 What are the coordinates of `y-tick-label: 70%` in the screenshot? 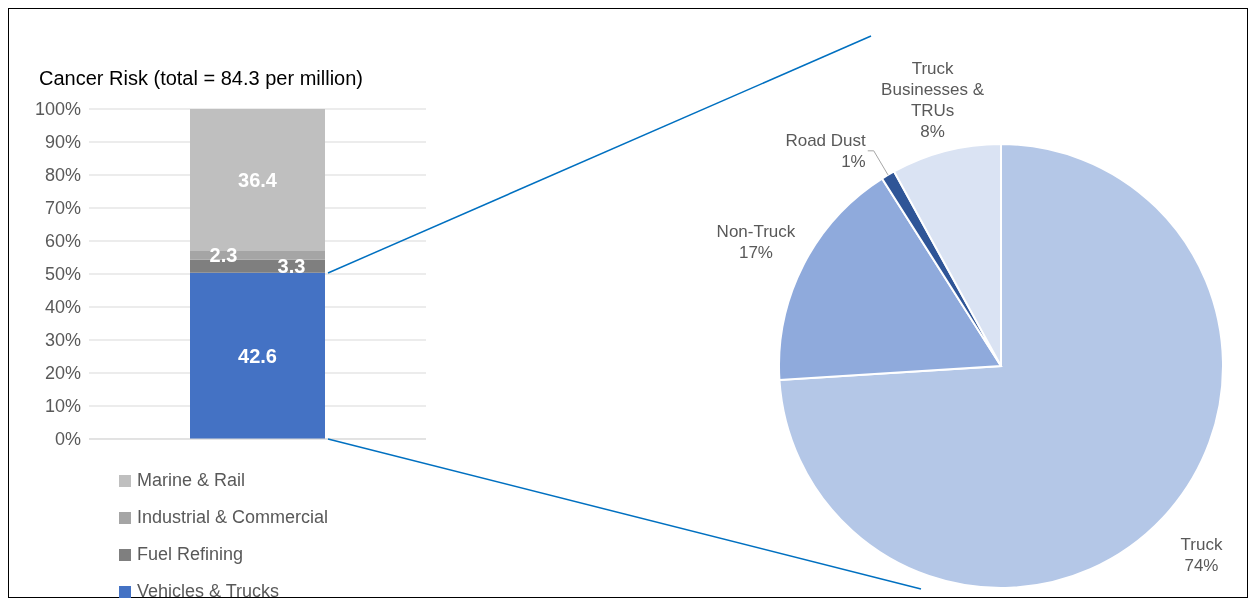 It's located at (62, 208).